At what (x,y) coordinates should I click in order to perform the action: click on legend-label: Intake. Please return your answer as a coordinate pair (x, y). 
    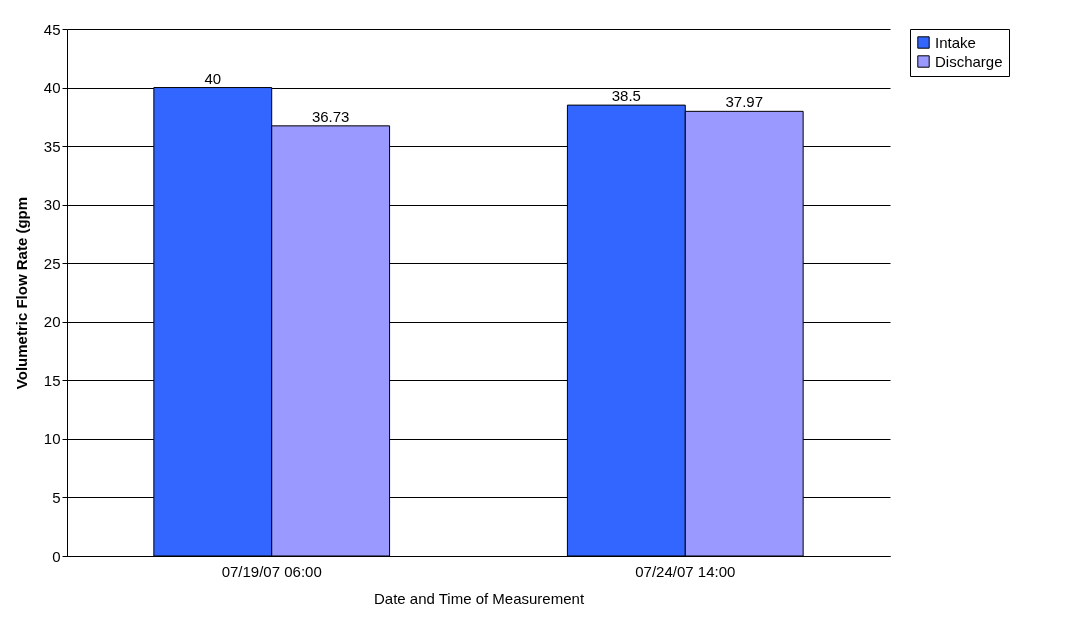
    Looking at the image, I should click on (955, 42).